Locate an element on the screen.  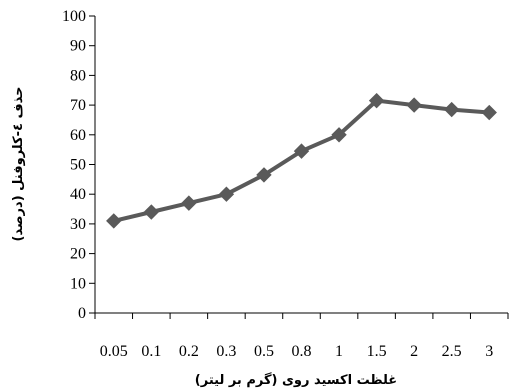
y-tick-label: 70 is located at coordinates (78, 105).